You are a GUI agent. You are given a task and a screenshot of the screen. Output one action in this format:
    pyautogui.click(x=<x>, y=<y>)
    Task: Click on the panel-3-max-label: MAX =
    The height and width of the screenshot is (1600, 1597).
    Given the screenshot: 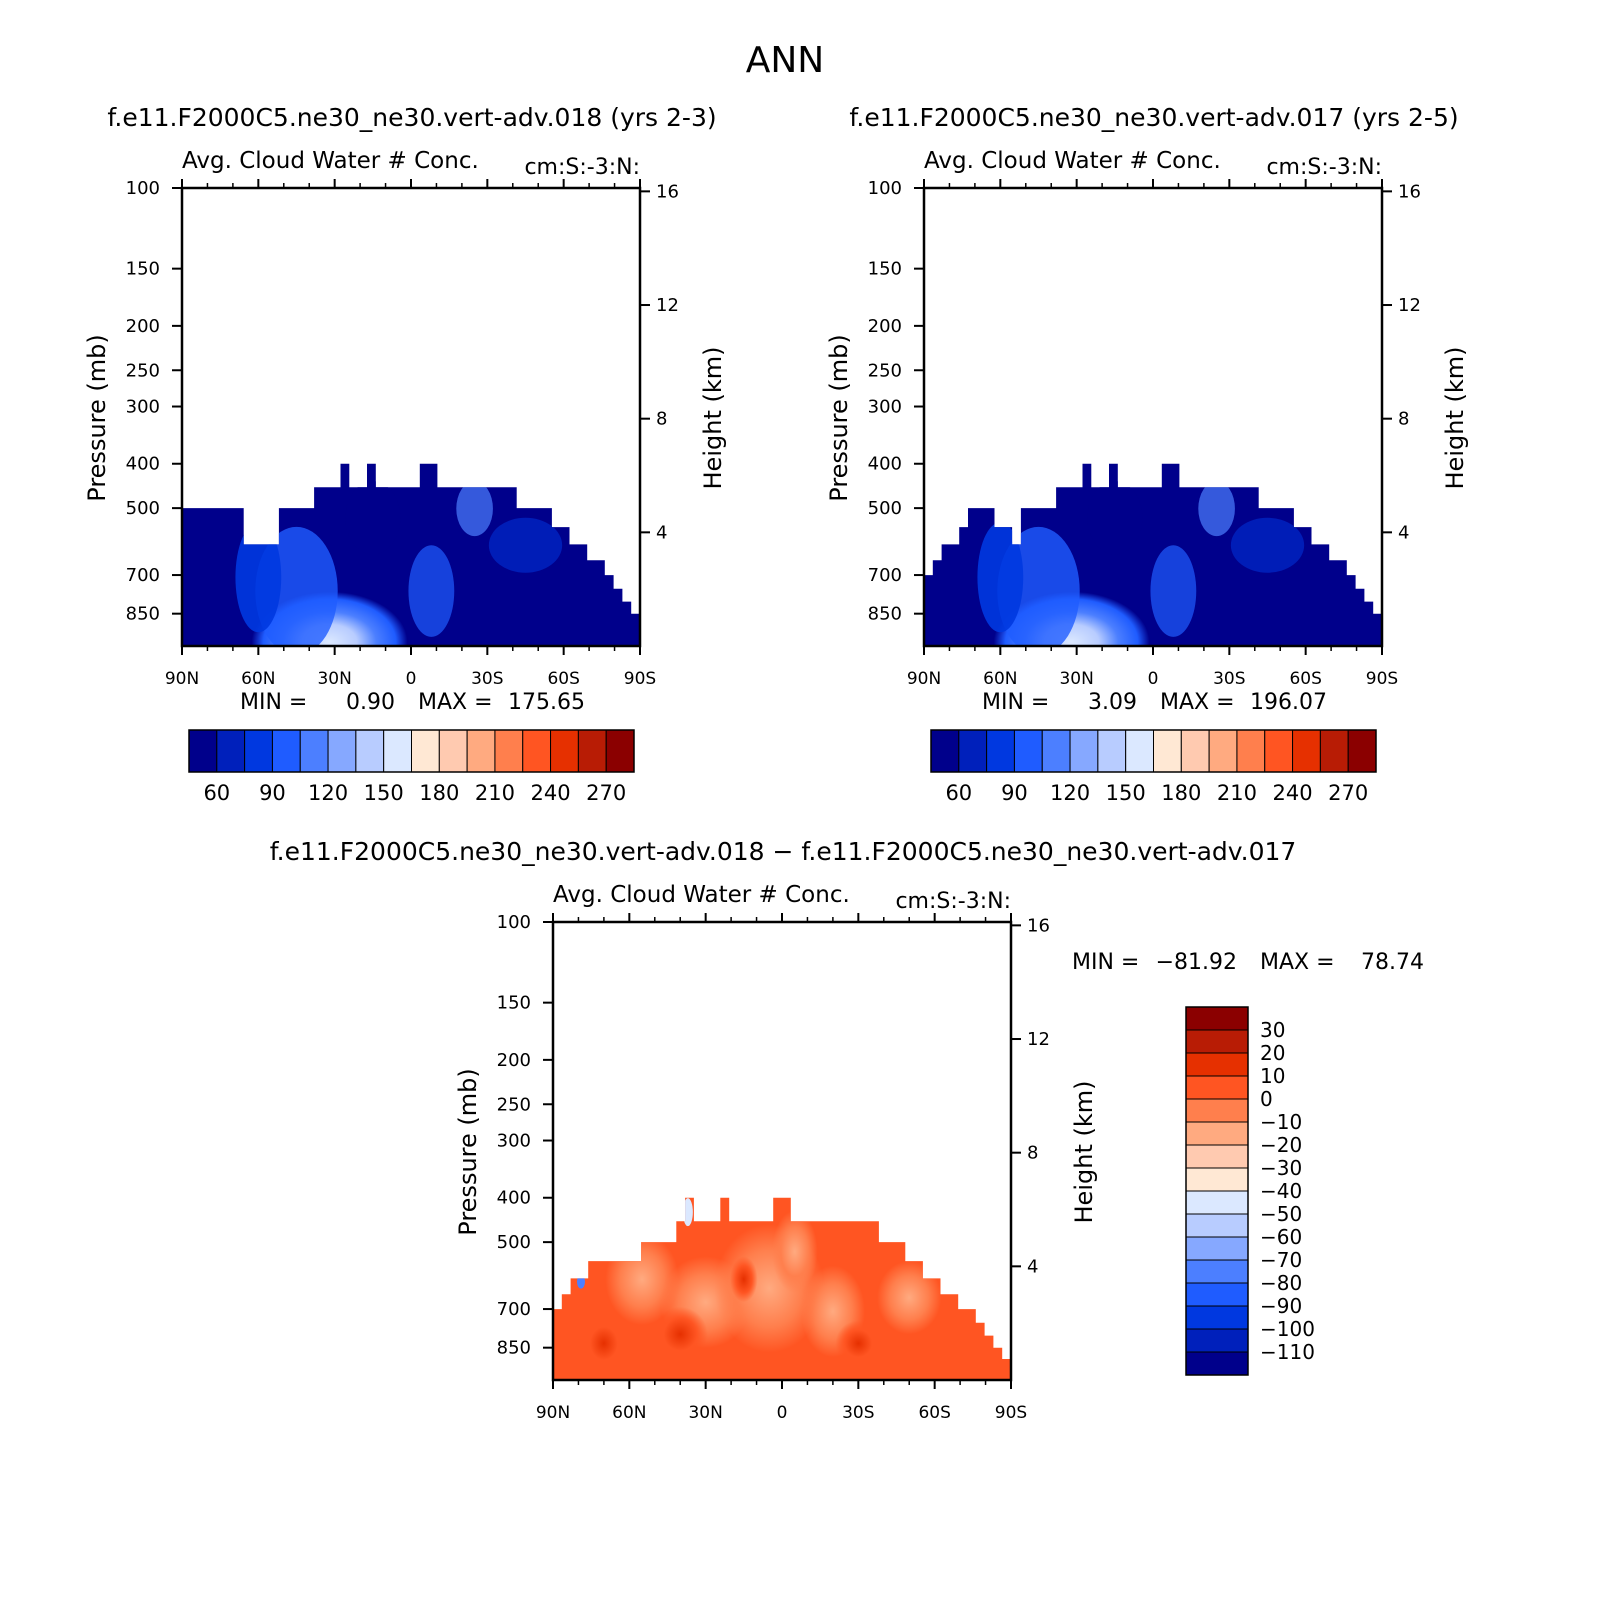 What is the action you would take?
    pyautogui.click(x=1297, y=962)
    